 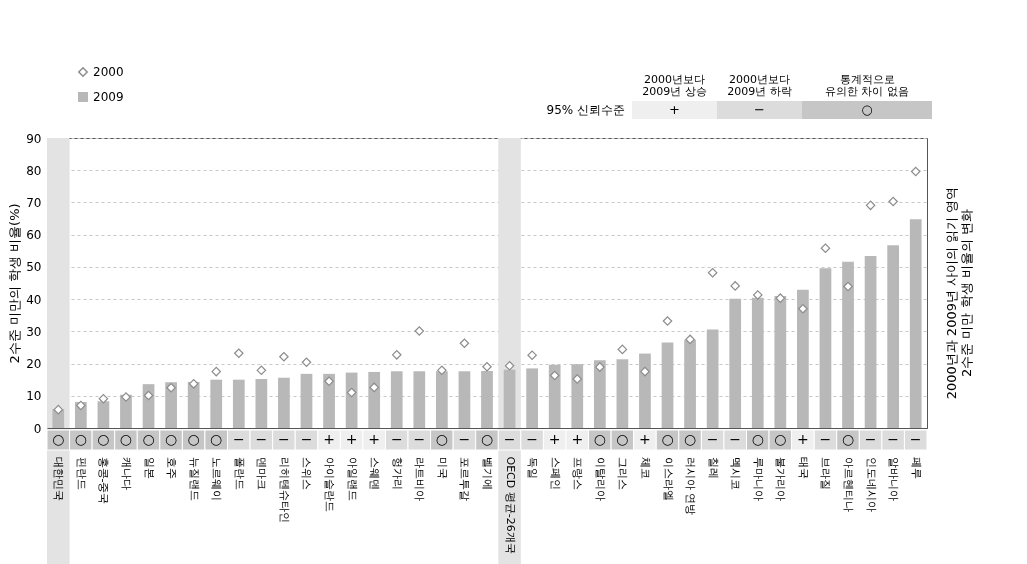 What do you see at coordinates (736, 473) in the screenshot?
I see `x-tick-label: 멕시코` at bounding box center [736, 473].